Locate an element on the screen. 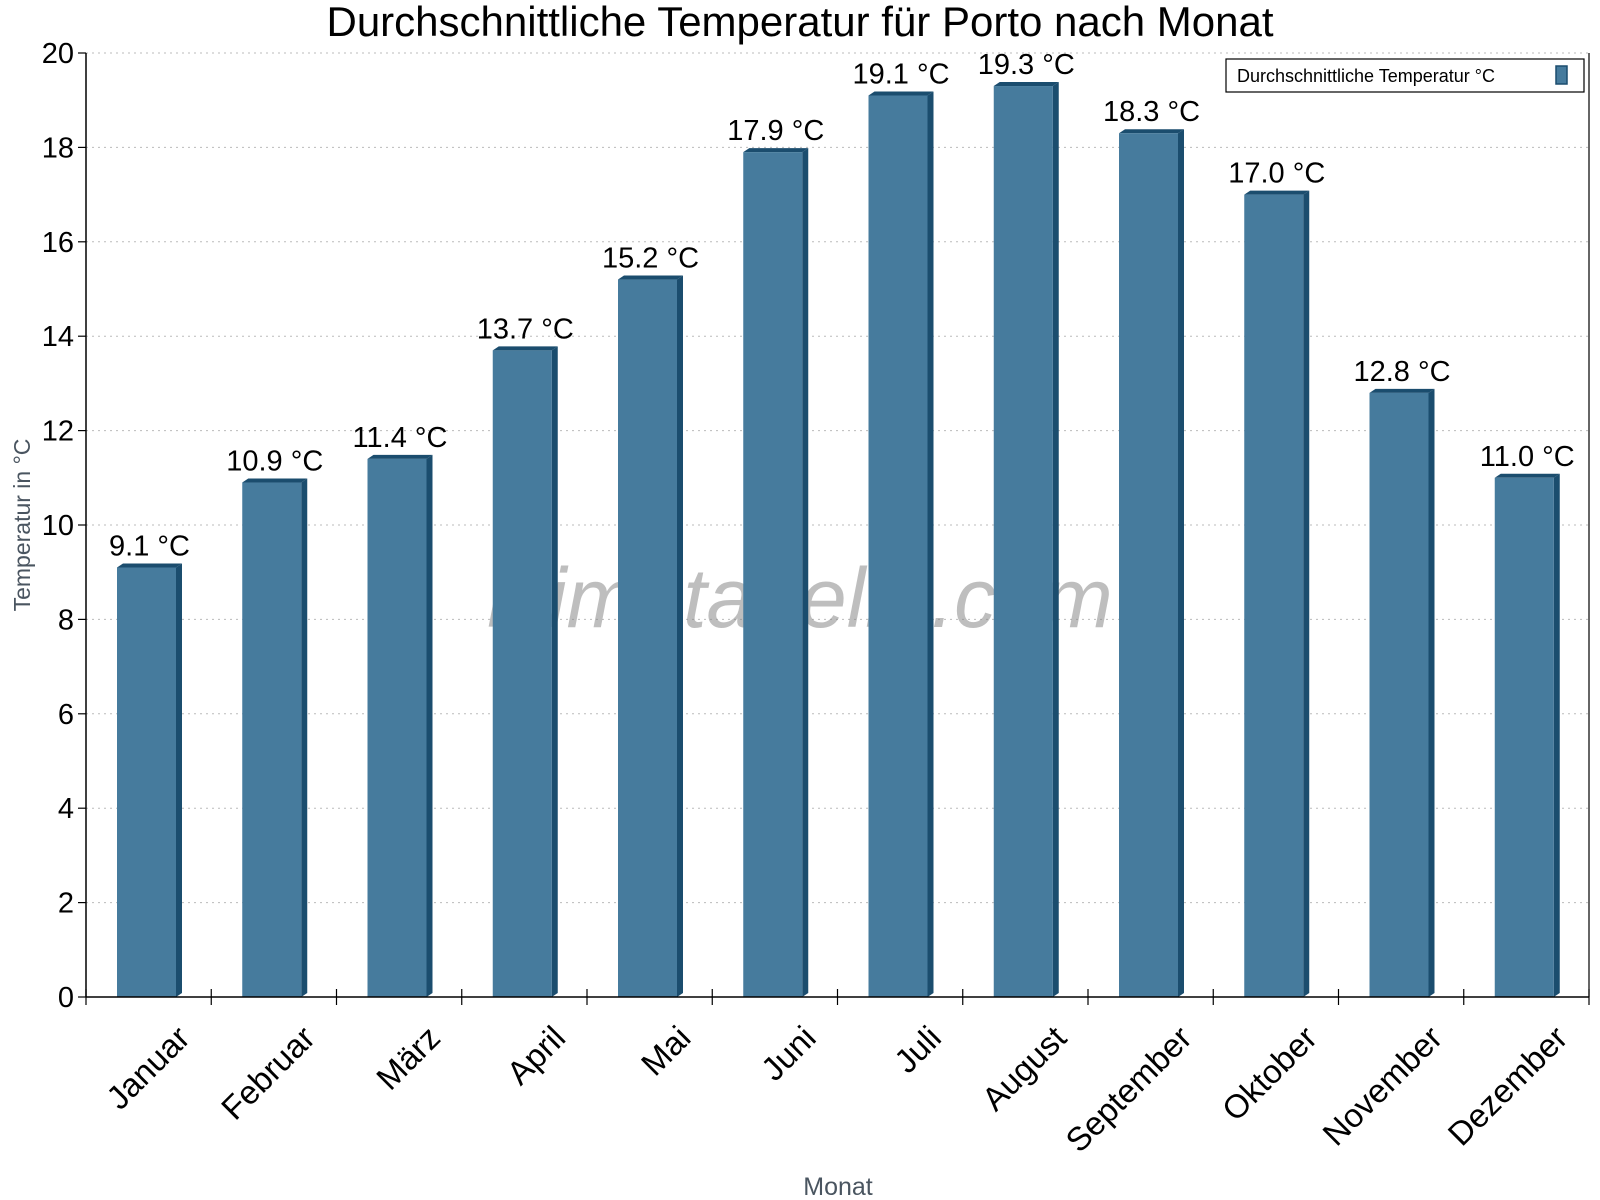  x-tick-label: Dezember is located at coordinates (1508, 1086).